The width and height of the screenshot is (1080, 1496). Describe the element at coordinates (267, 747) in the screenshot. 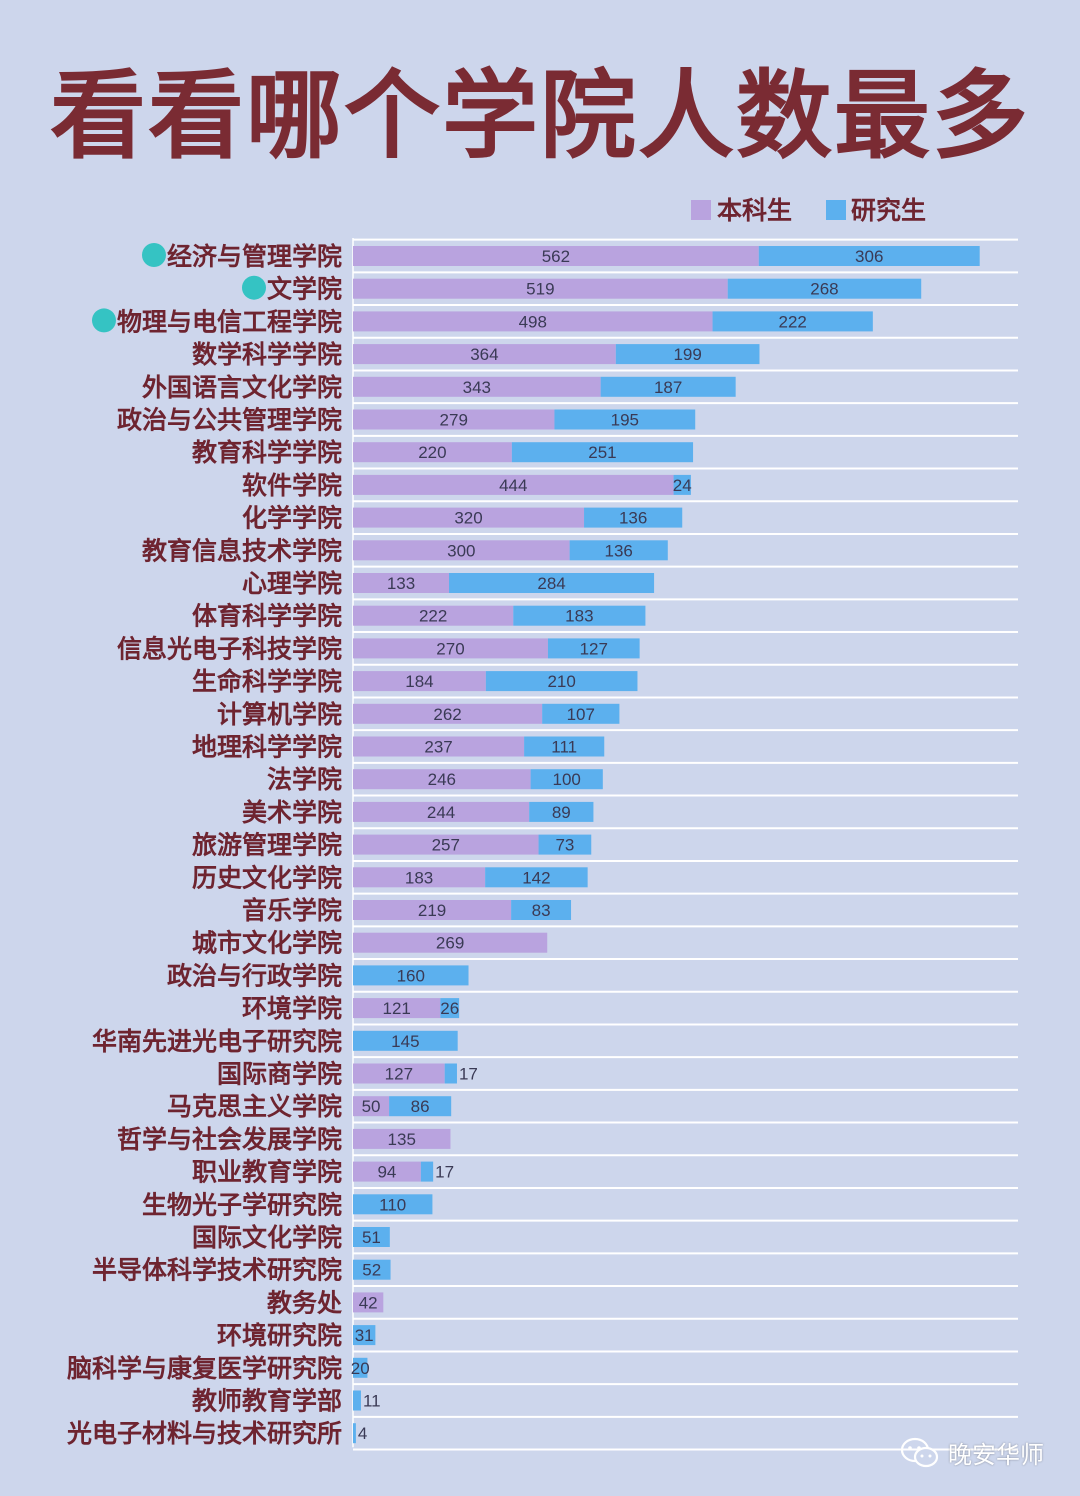

I see `category-label: 地理科学学院` at that location.